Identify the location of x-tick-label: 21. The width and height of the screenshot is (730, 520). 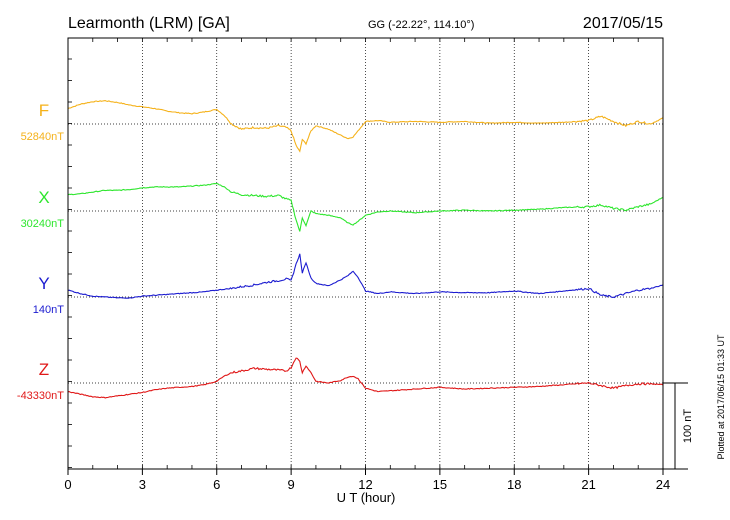
(588, 484).